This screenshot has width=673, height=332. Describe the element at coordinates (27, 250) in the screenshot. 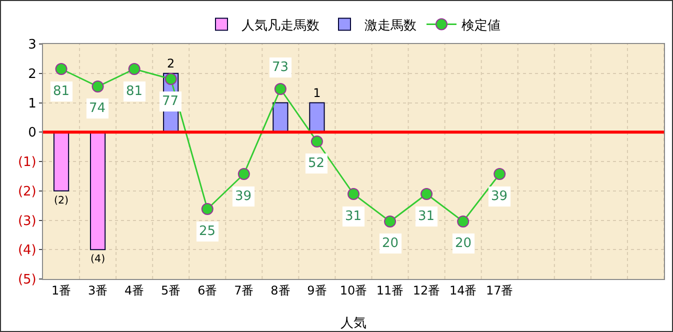

I see `y-tick-label: (4)` at that location.